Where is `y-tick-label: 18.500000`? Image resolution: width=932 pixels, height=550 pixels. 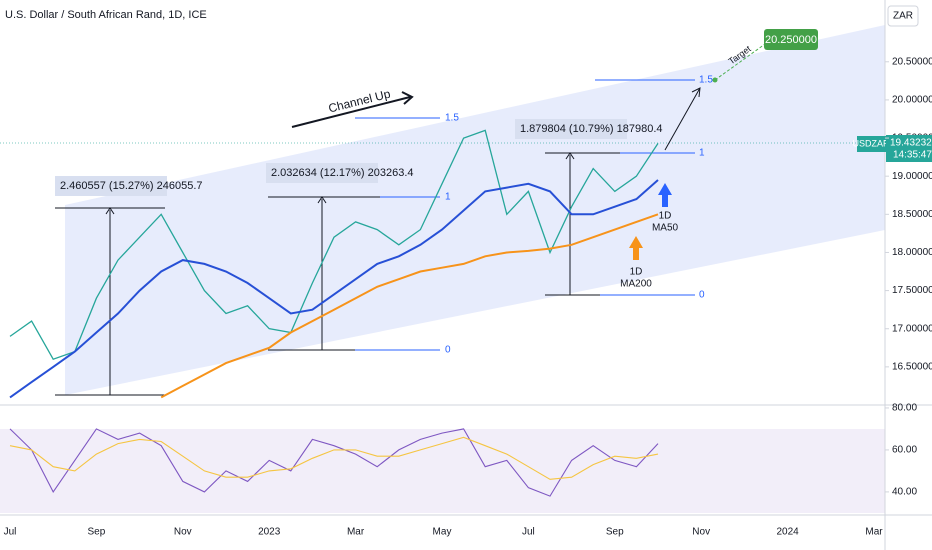 y-tick-label: 18.500000 is located at coordinates (912, 214).